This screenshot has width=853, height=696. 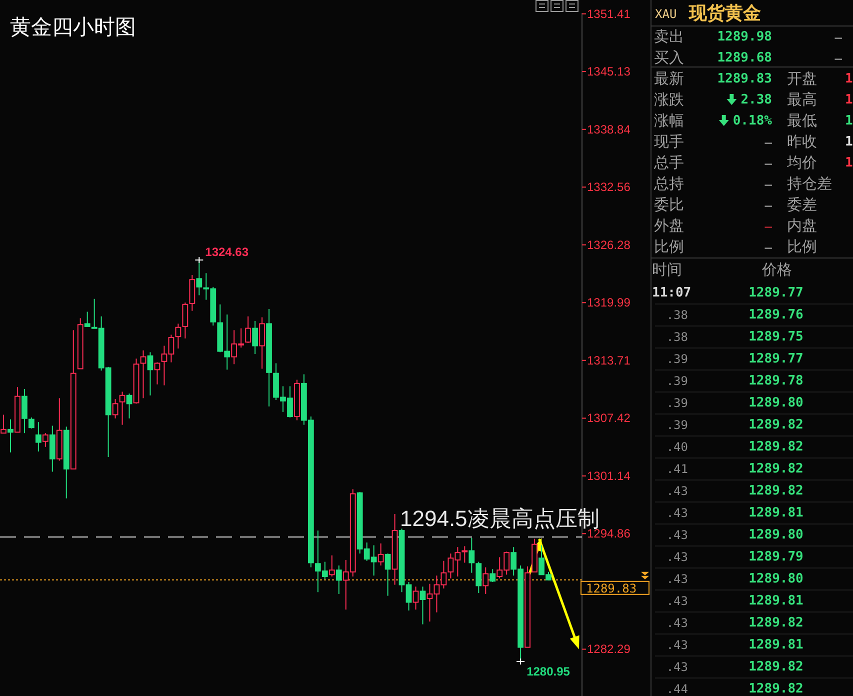 What do you see at coordinates (744, 37) in the screenshot?
I see `text: 1289.98` at bounding box center [744, 37].